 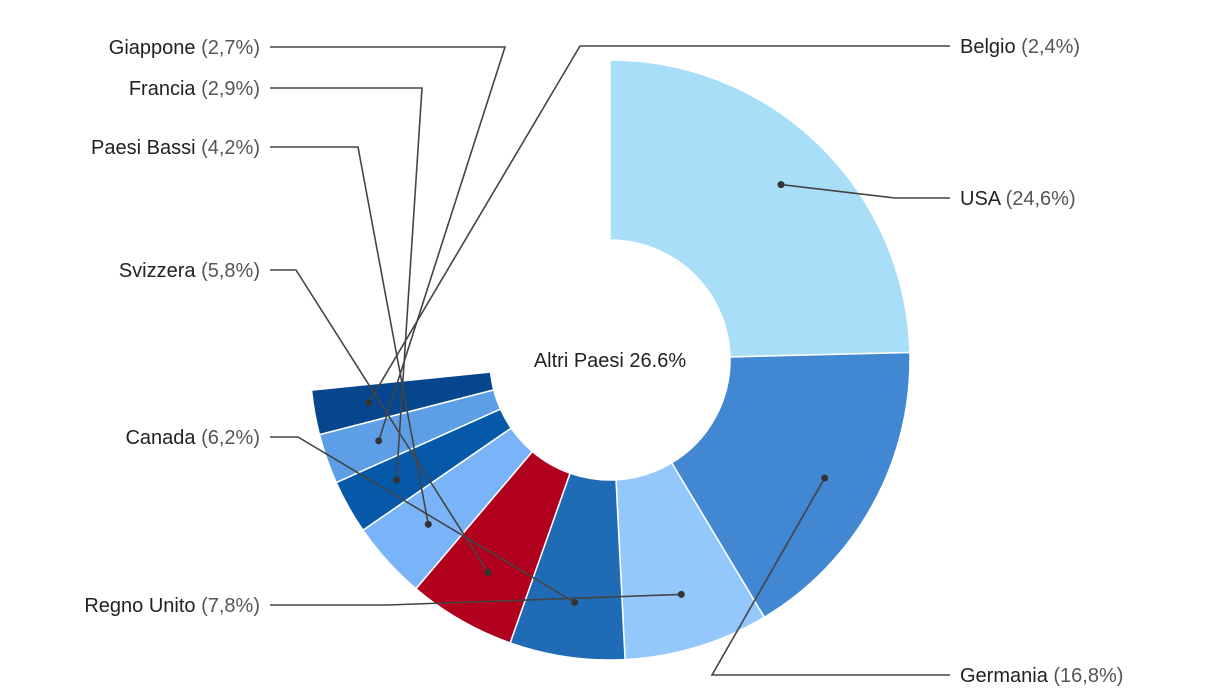 I want to click on center-label: Altri Paesi 26.6%, so click(x=610, y=361).